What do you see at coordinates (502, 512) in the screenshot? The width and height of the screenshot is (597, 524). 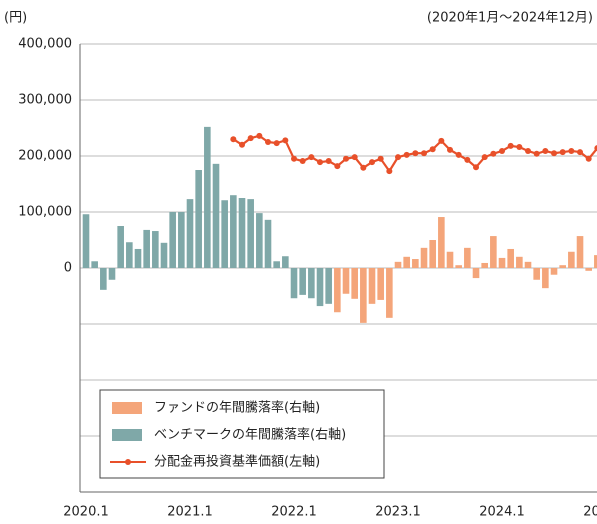 I see `x-tick-label: 2024.1` at bounding box center [502, 512].